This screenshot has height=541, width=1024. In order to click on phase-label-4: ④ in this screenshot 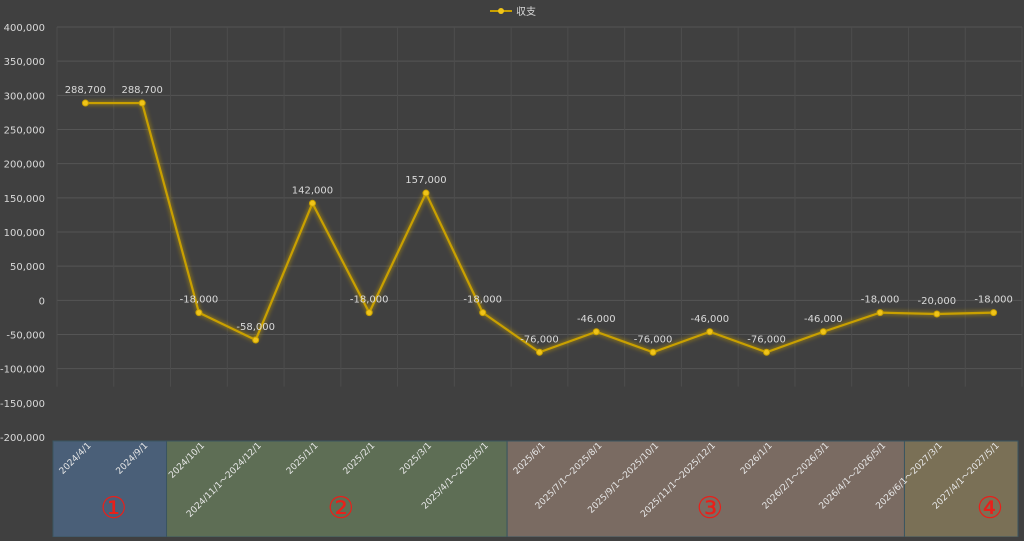, I will do `click(990, 508)`.